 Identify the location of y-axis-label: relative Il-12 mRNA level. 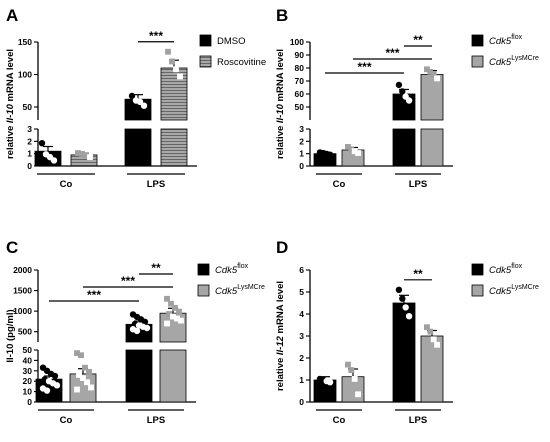
(280, 336).